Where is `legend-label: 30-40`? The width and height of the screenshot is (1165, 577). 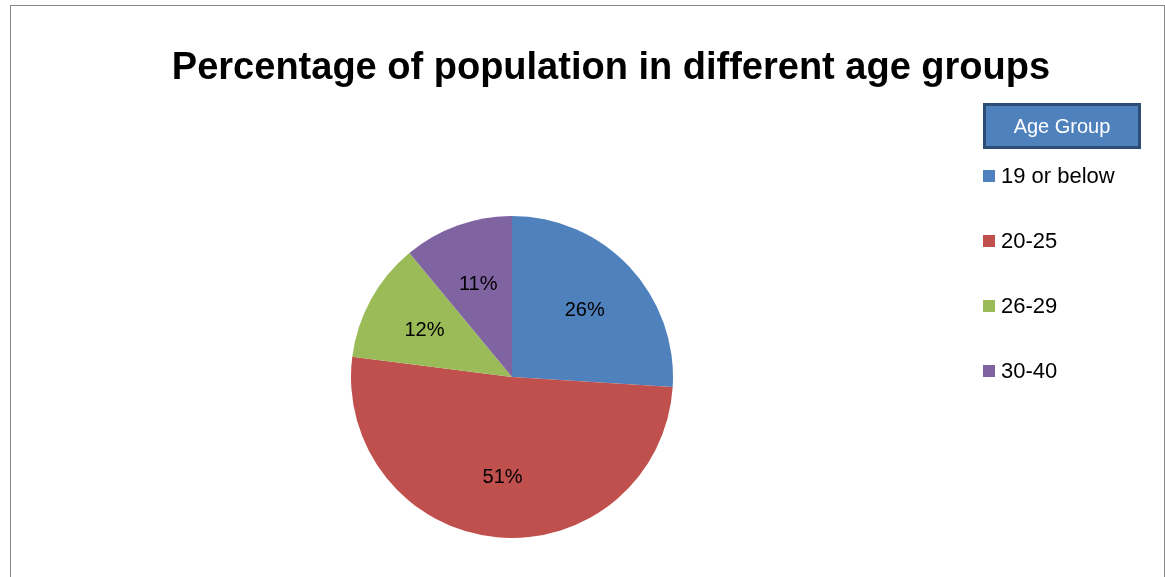
legend-label: 30-40 is located at coordinates (1029, 370).